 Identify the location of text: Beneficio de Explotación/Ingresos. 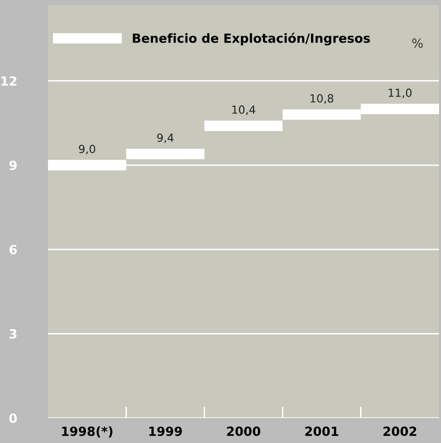
(251, 39).